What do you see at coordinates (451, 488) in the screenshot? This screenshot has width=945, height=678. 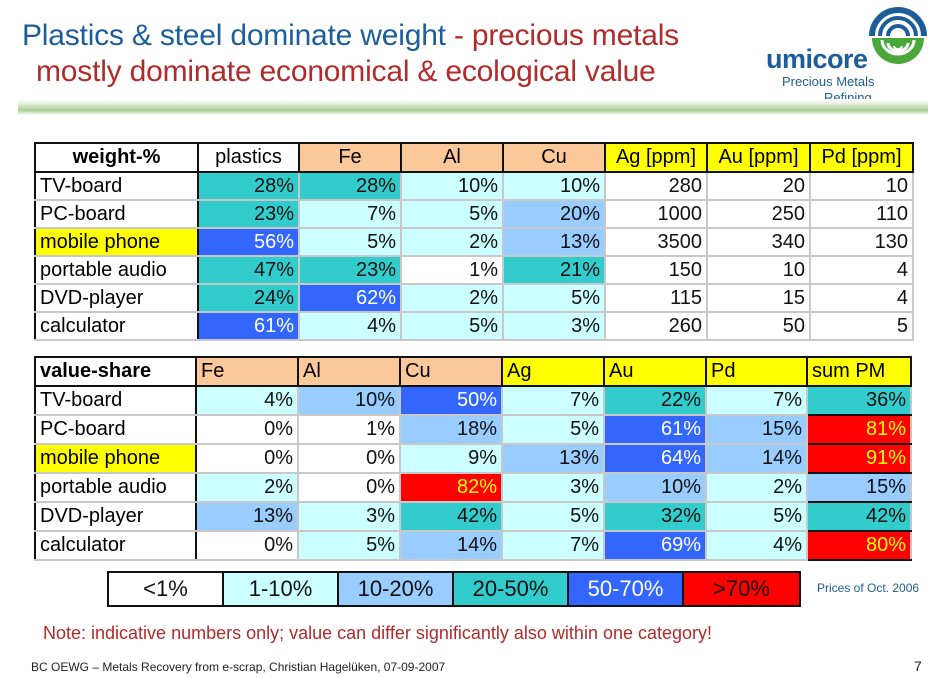 I see `table-cell: 82%` at bounding box center [451, 488].